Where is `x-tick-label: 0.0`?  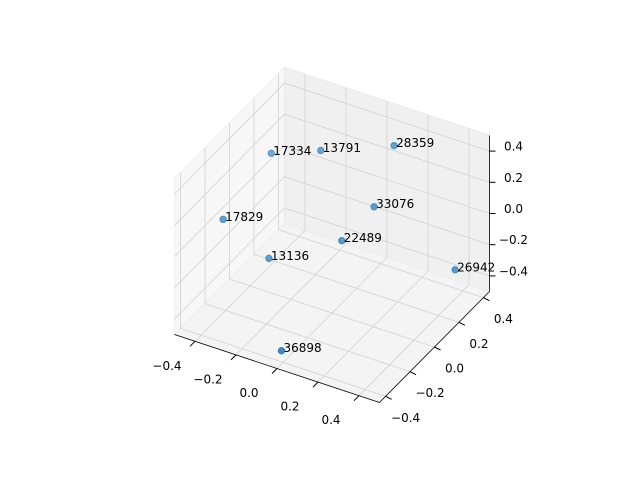 x-tick-label: 0.0 is located at coordinates (248, 393).